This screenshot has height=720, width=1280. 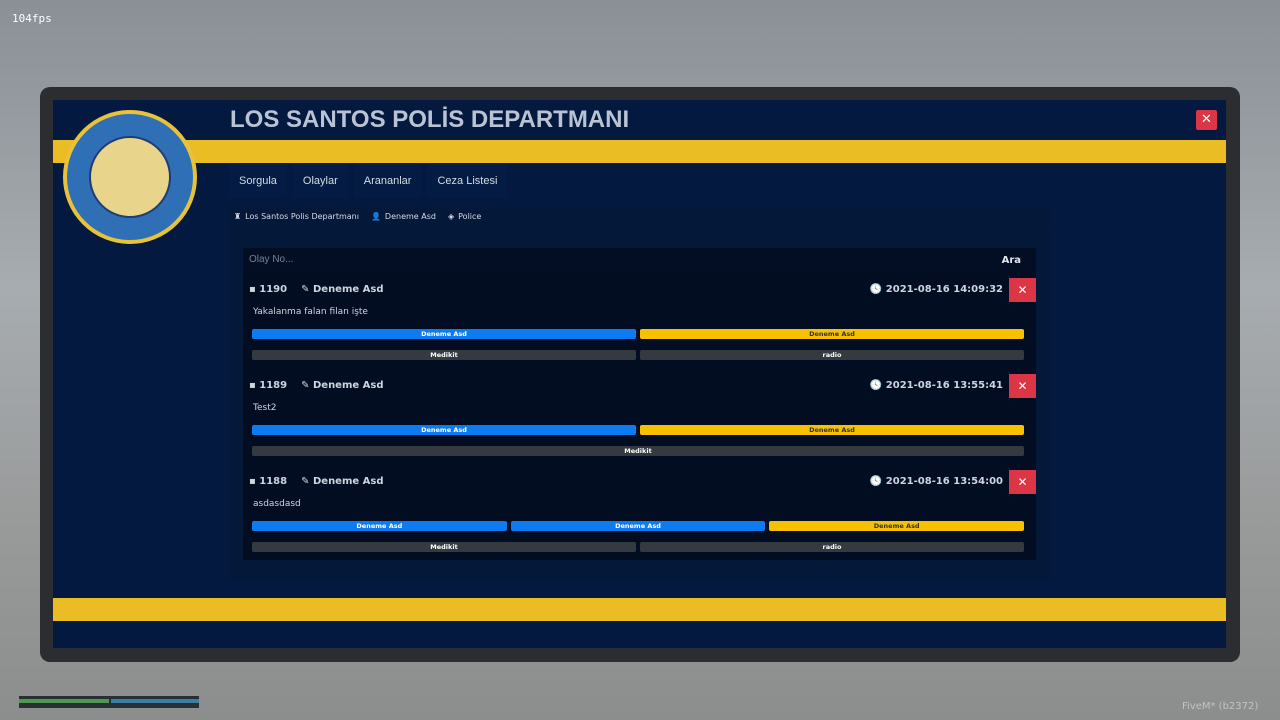 What do you see at coordinates (302, 216) in the screenshot?
I see `breadcrumb-department: Los Santos Polis Departmanı` at bounding box center [302, 216].